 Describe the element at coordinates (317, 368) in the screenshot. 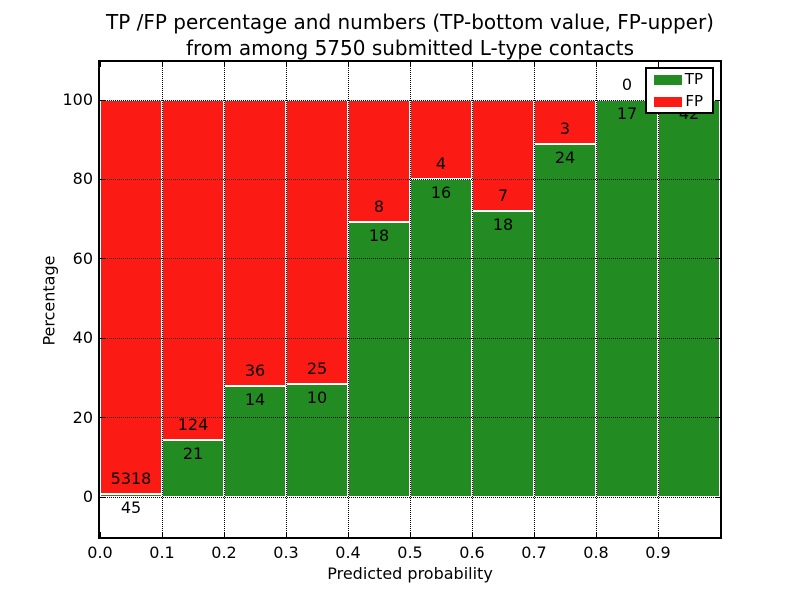

I see `fp-count-label: 25` at that location.